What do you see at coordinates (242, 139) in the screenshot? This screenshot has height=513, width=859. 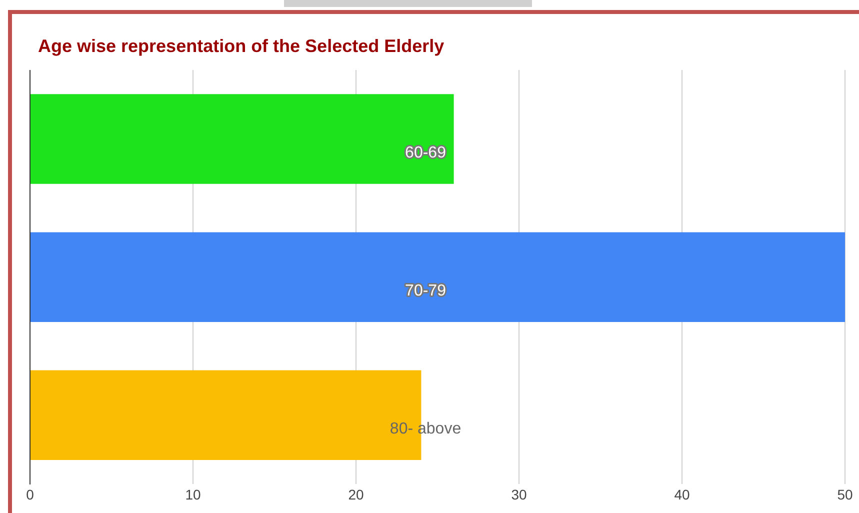 I see `bar` at bounding box center [242, 139].